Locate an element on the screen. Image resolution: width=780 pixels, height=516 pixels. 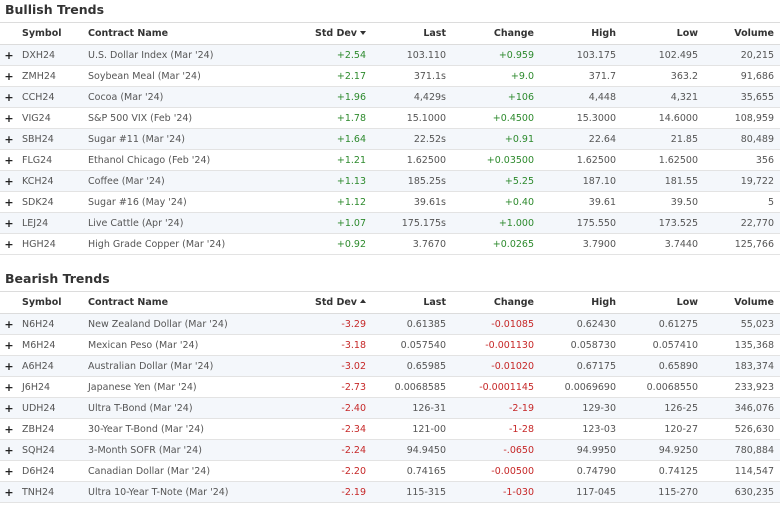
symbol-cell: SQH24 is located at coordinates (49, 450).